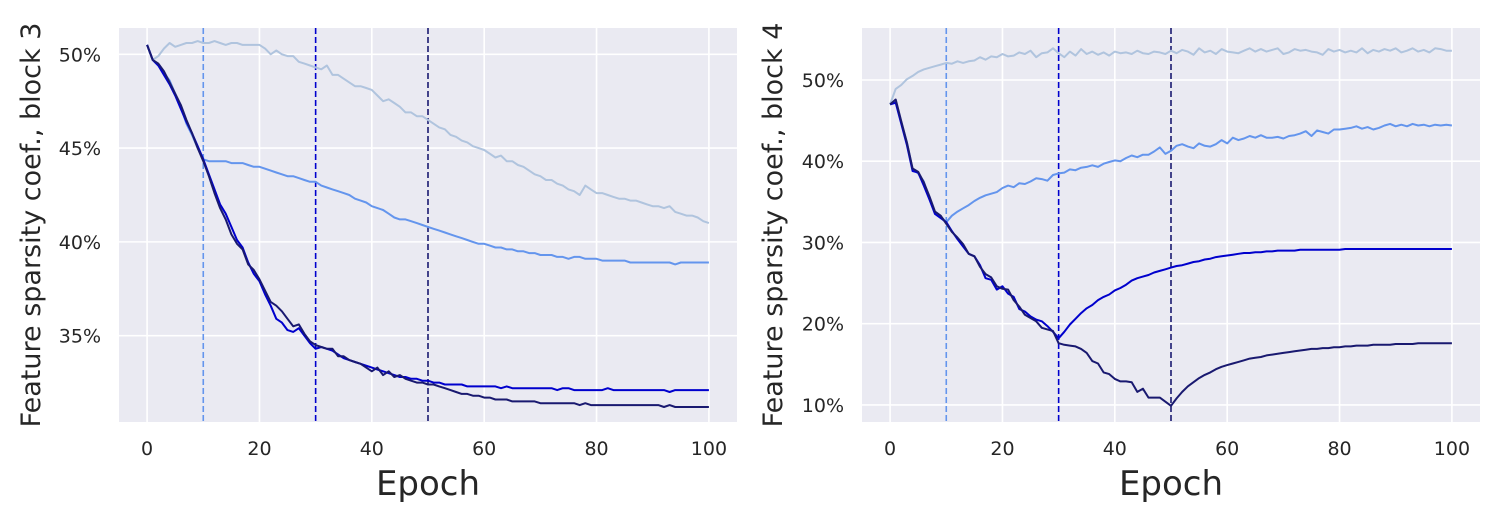 This screenshot has height=510, width=1499. What do you see at coordinates (80, 195) in the screenshot?
I see `y-tick-labels: 35% 40% 45% 50%` at bounding box center [80, 195].